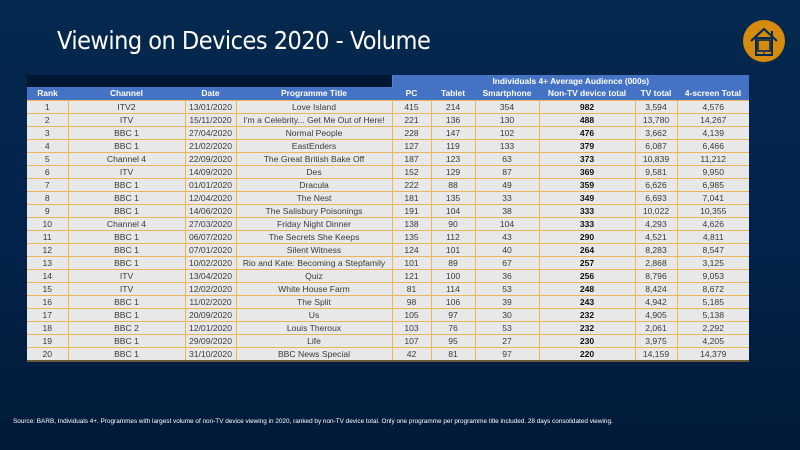 Image resolution: width=800 pixels, height=450 pixels. Describe the element at coordinates (210, 237) in the screenshot. I see `cell-date: 06/07/2020` at that location.